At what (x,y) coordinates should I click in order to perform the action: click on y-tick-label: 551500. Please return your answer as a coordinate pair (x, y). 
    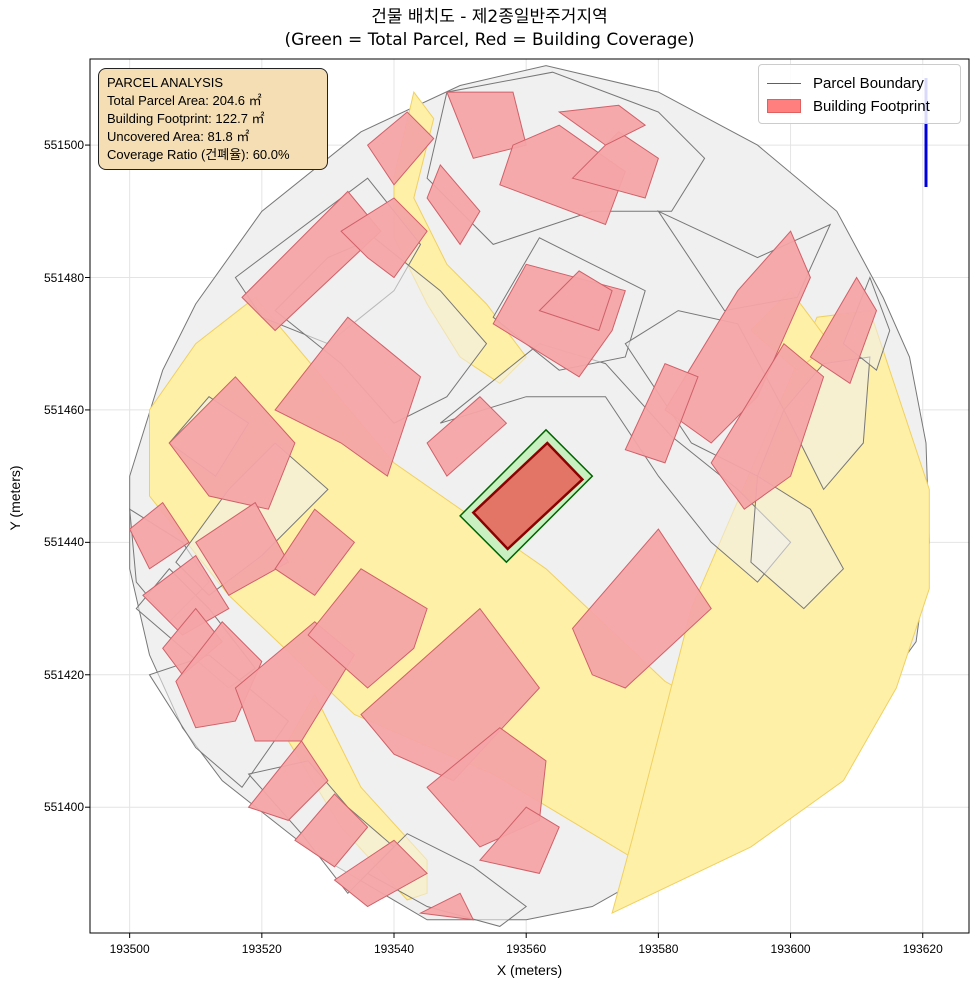
    Looking at the image, I should click on (63, 145).